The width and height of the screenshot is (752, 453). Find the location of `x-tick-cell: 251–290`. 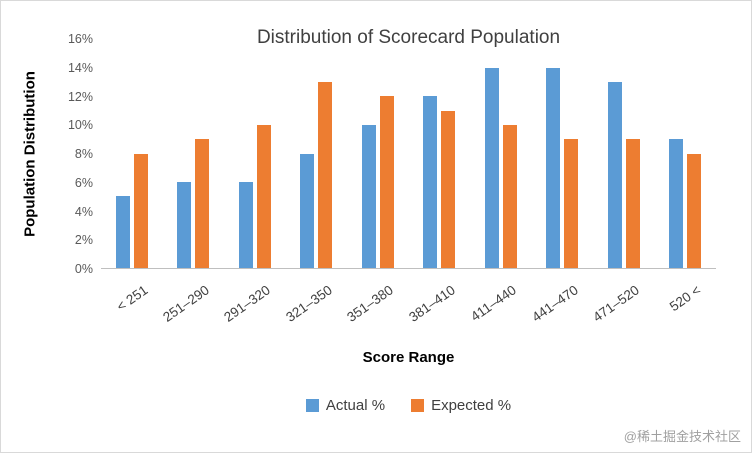

x-tick-cell: 251–290 is located at coordinates (192, 308).